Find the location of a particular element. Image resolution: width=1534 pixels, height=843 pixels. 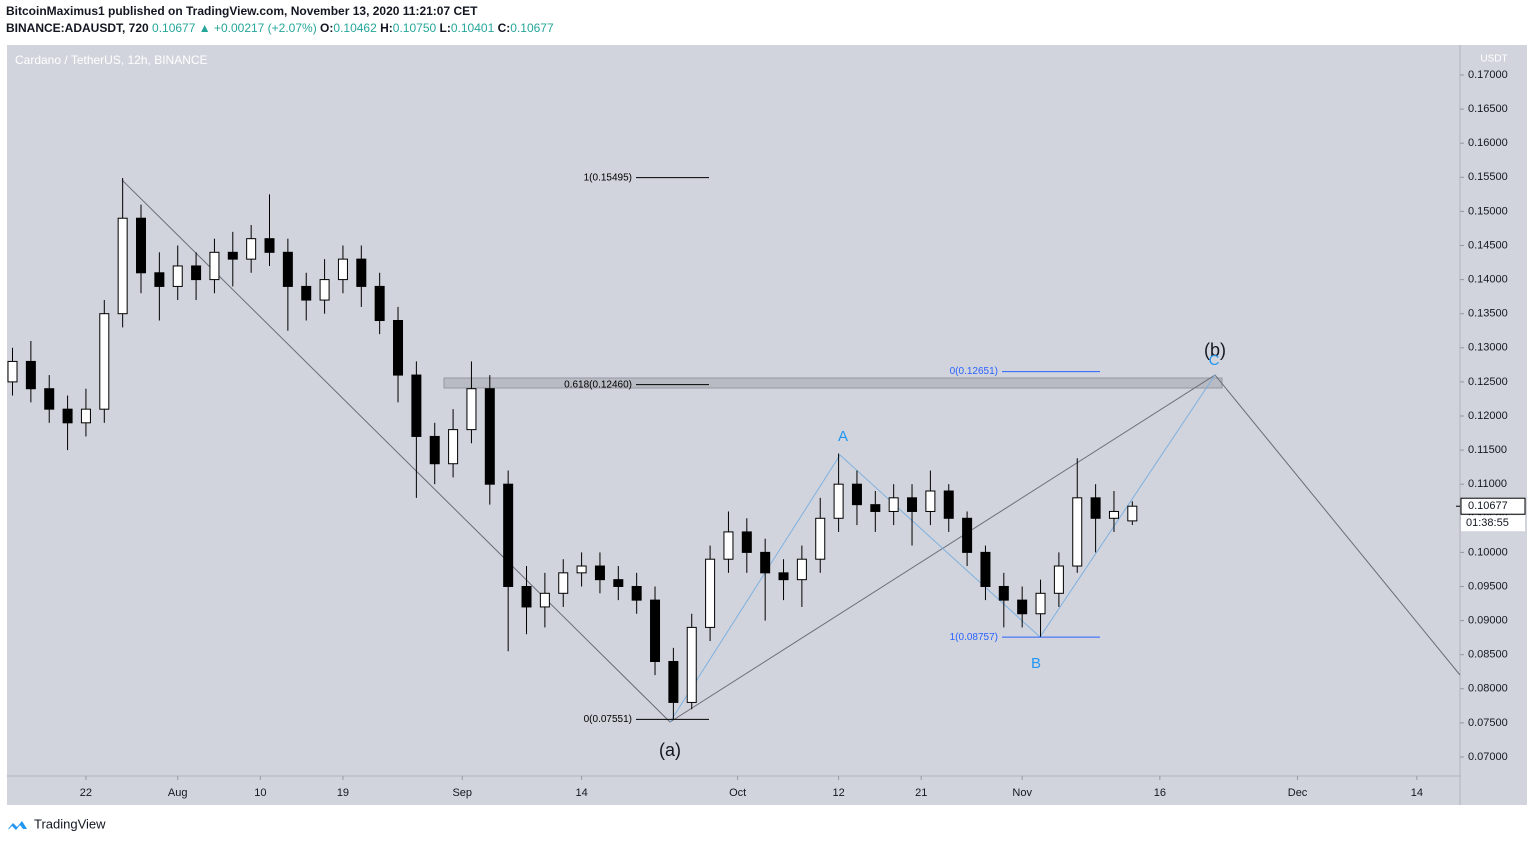

y-tick-label: 0.07000 is located at coordinates (1488, 757).